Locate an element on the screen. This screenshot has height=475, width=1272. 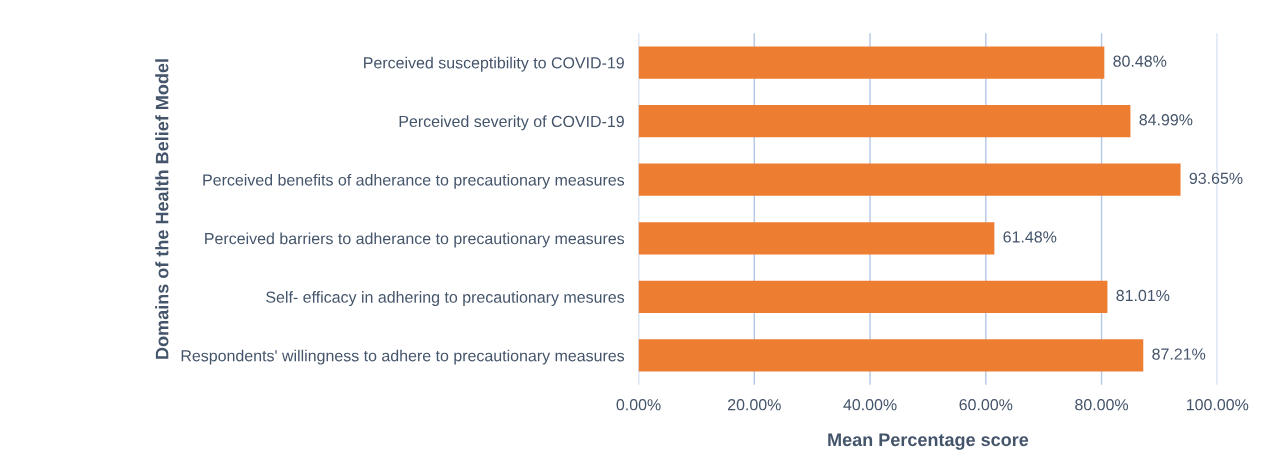
x-tick-label: 20.00% is located at coordinates (754, 405).